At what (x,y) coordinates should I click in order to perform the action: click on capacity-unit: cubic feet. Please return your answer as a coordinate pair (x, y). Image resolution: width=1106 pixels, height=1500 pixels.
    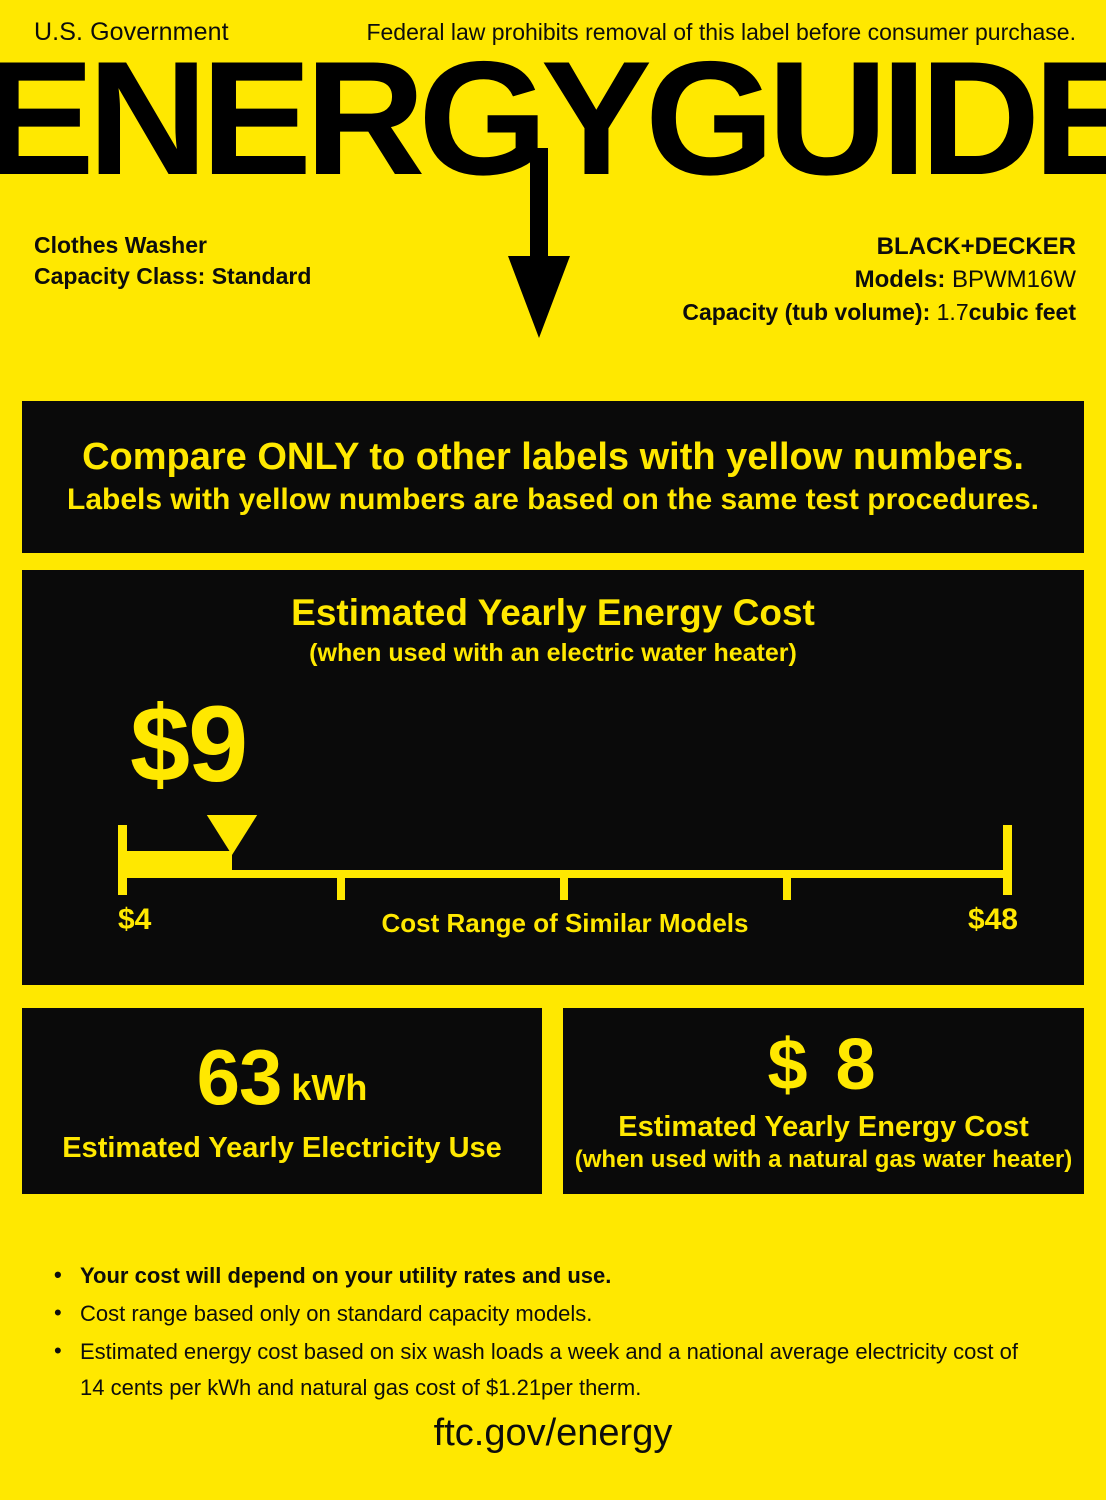
    Looking at the image, I should click on (1022, 312).